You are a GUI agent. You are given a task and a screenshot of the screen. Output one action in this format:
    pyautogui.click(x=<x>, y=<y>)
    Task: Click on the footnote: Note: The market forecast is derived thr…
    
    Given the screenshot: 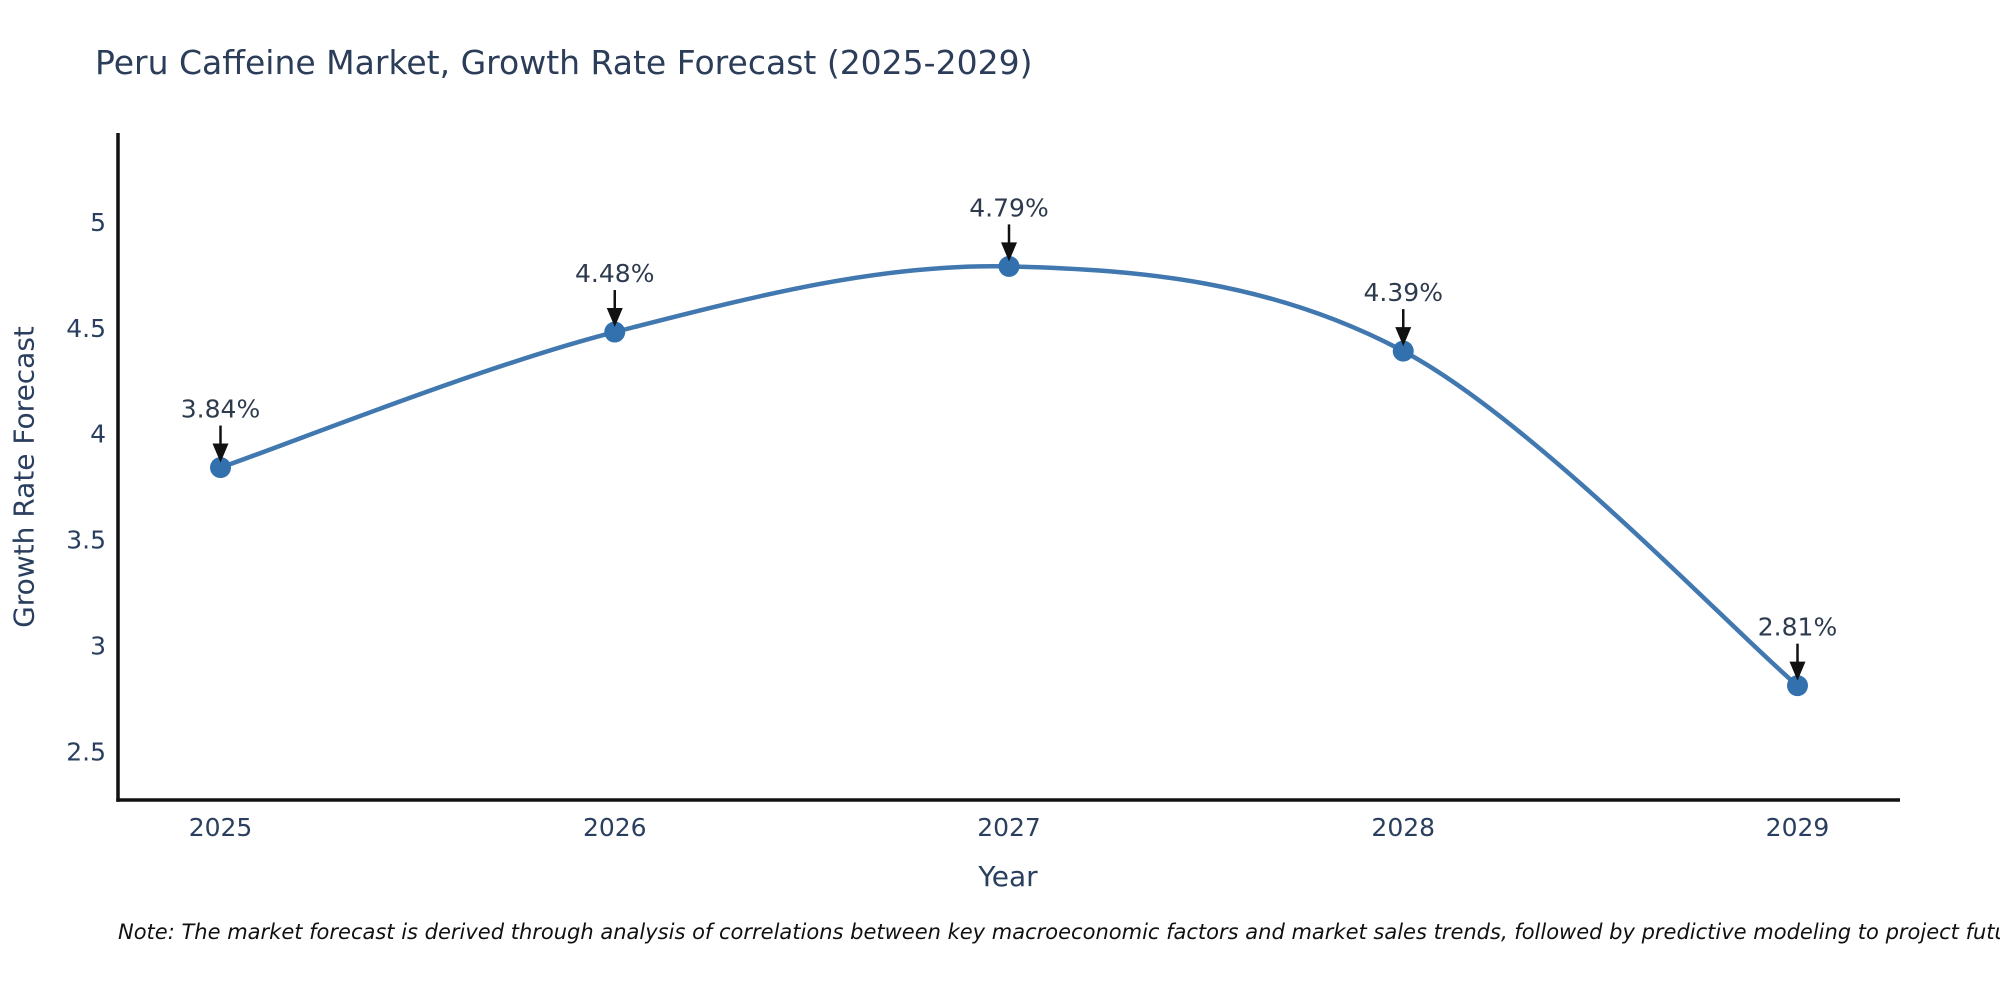 What is the action you would take?
    pyautogui.click(x=1059, y=932)
    